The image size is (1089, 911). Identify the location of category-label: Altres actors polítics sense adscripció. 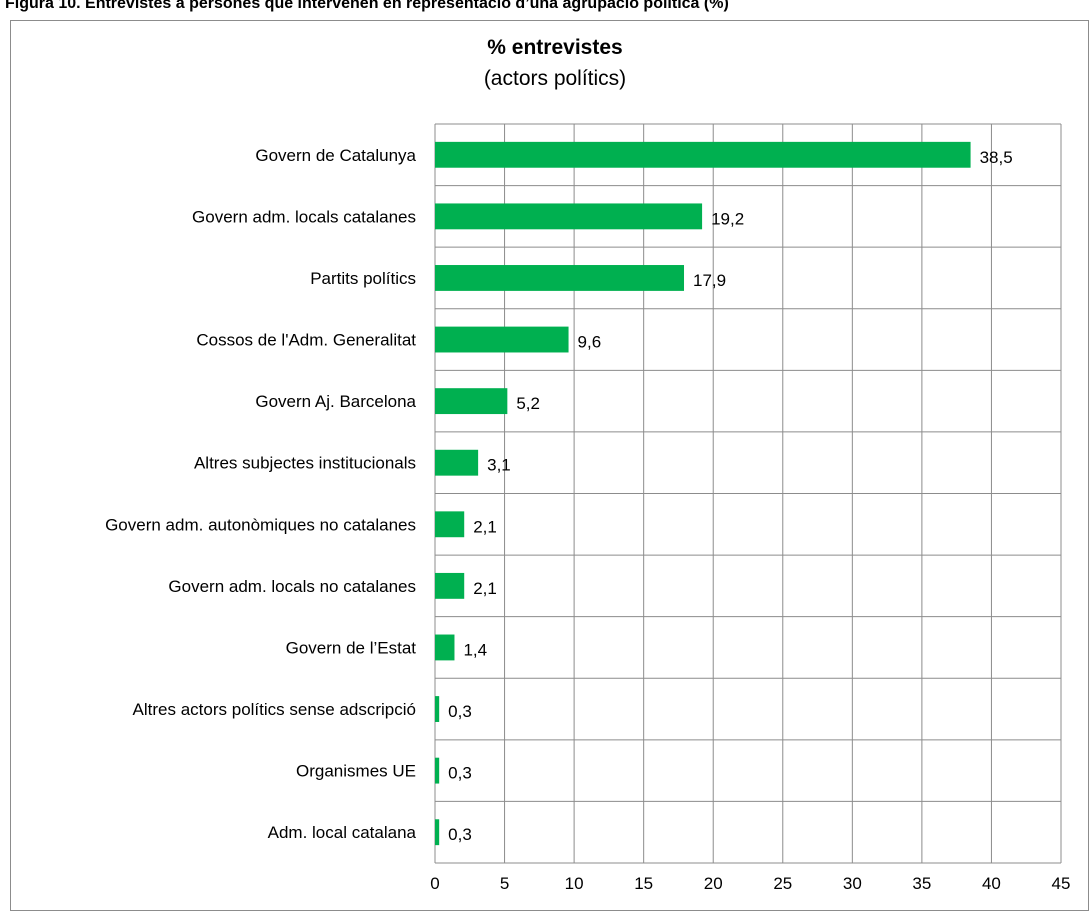
(274, 709).